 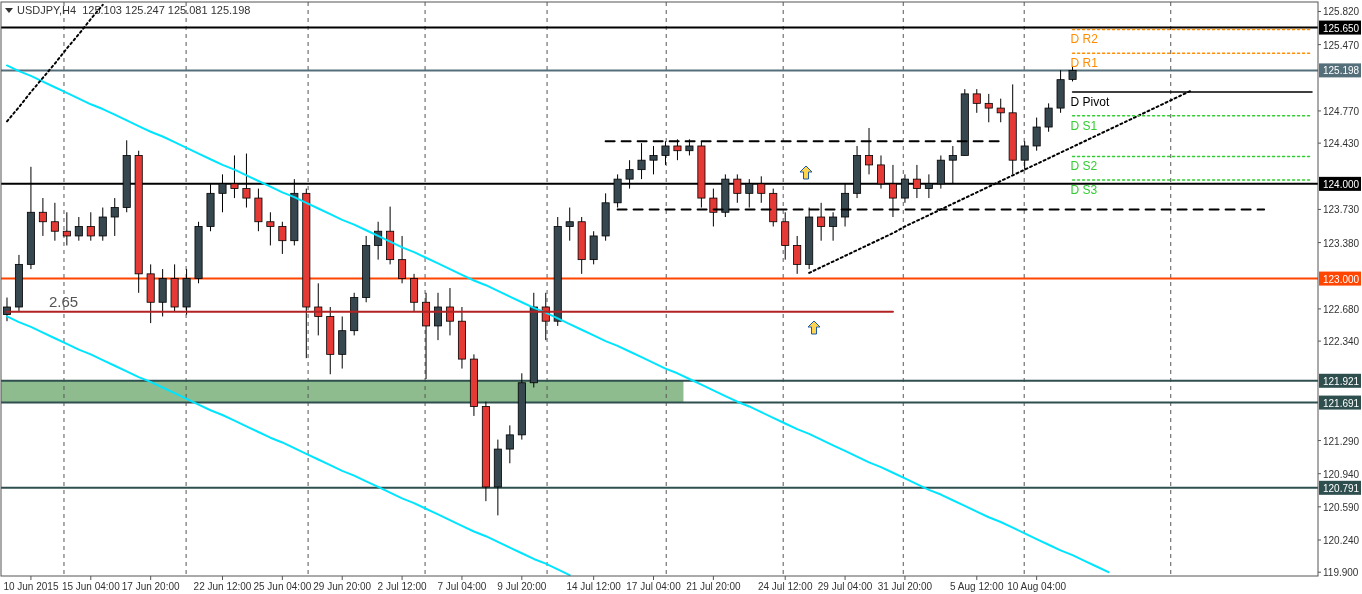 What do you see at coordinates (1084, 63) in the screenshot?
I see `series-label: D R1` at bounding box center [1084, 63].